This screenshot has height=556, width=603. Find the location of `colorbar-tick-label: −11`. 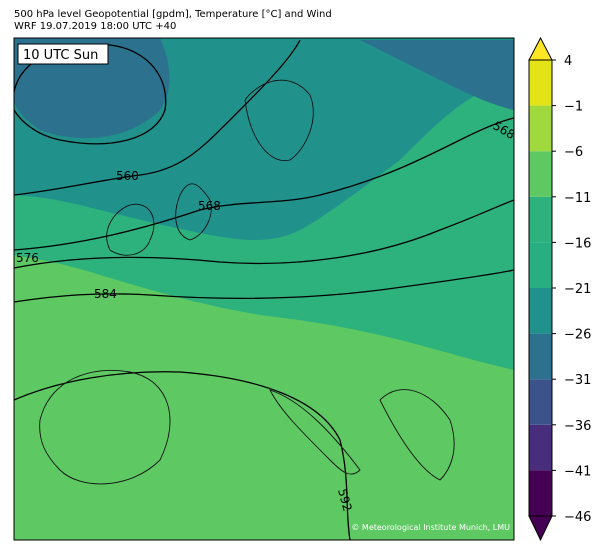

colorbar-tick-label: −11 is located at coordinates (577, 198).